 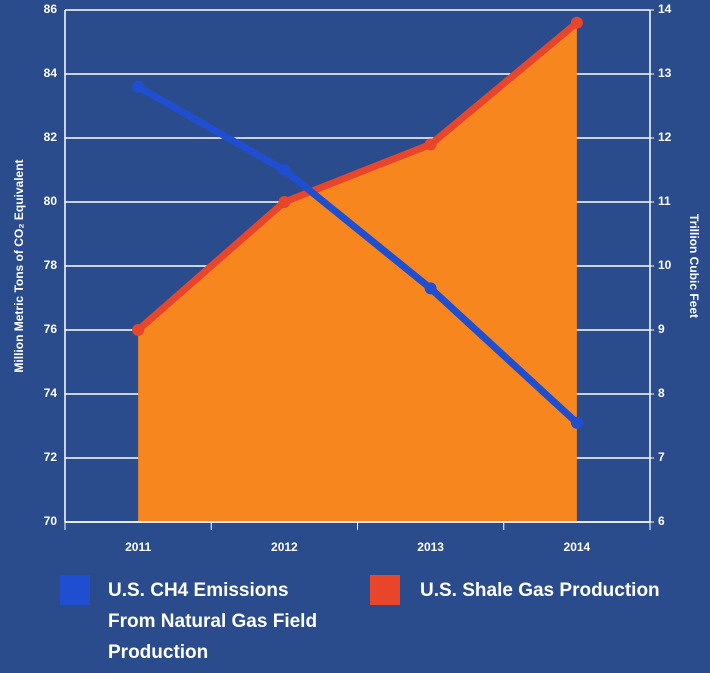 What do you see at coordinates (661, 457) in the screenshot?
I see `y2-tick-label: 7` at bounding box center [661, 457].